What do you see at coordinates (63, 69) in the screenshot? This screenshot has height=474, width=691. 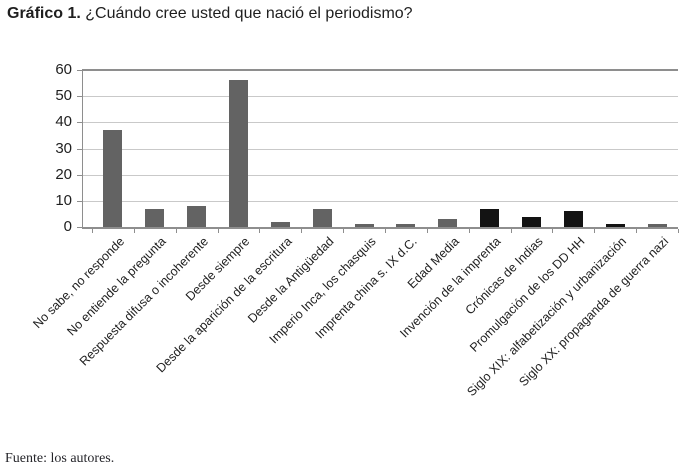 I see `y-axis-tick-label: 60` at bounding box center [63, 69].